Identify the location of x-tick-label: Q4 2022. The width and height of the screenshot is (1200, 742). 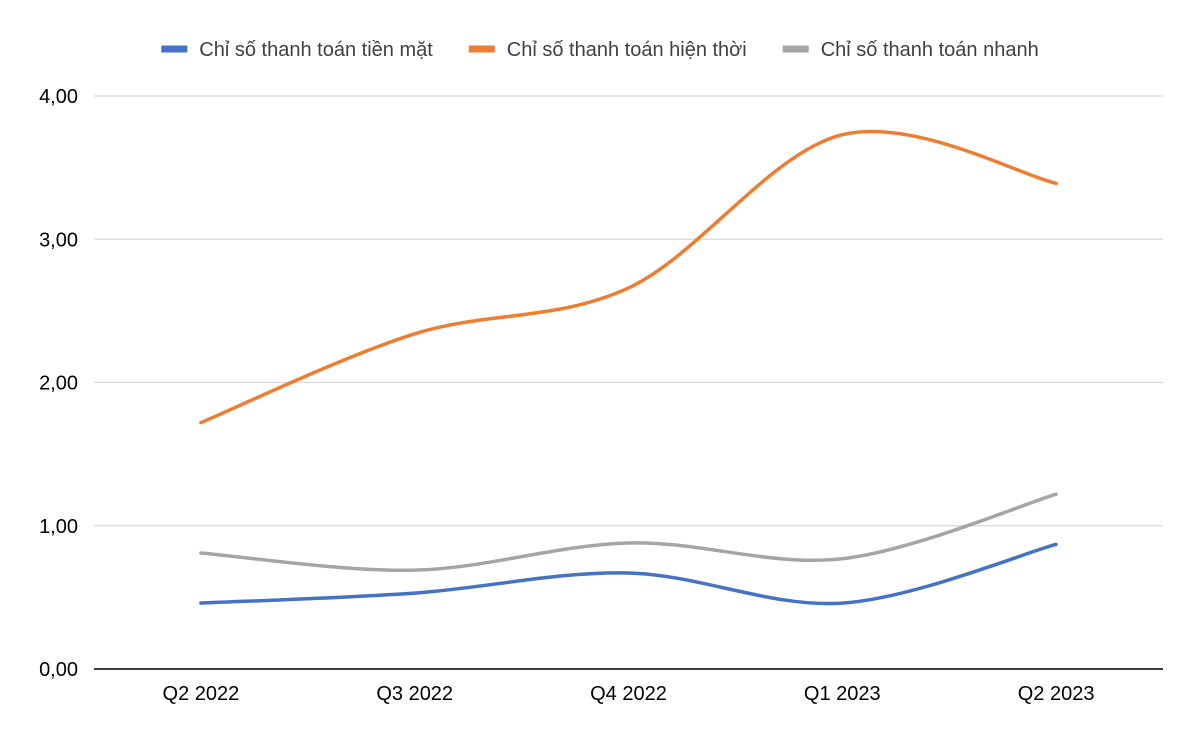
(628, 694).